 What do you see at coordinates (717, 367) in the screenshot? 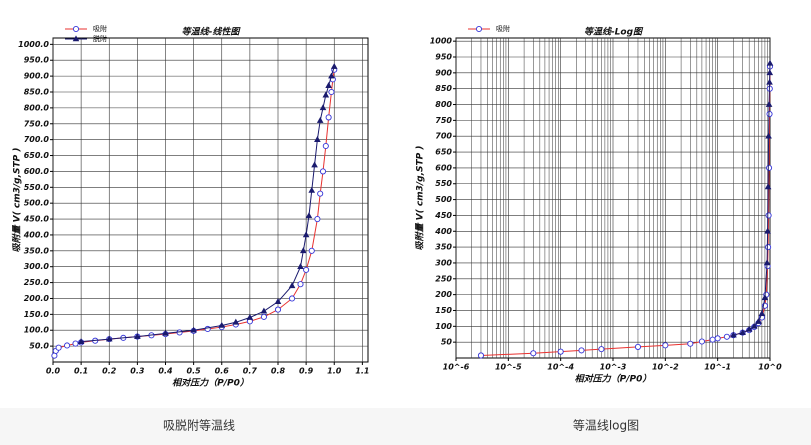
I see `x-tick-label: 10^-1` at bounding box center [717, 367].